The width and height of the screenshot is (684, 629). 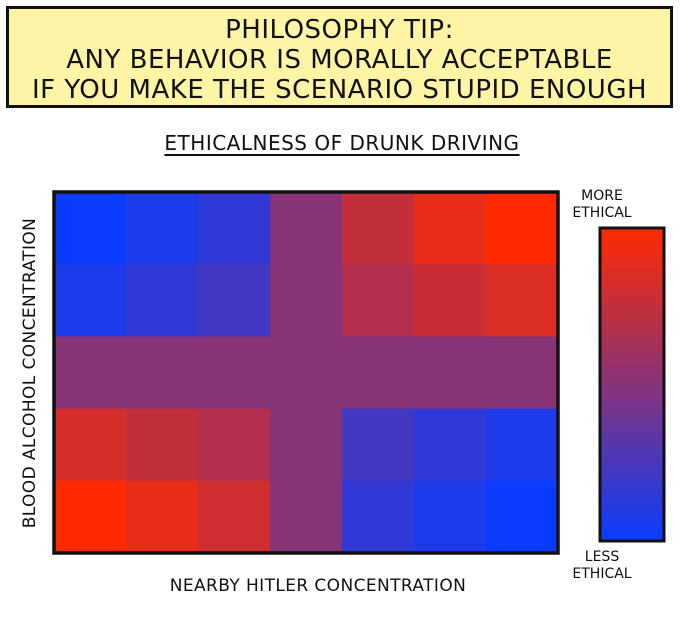 I want to click on chart-title-wrap: ETHICALNESS OF DRUNK DRIVING, so click(x=342, y=143).